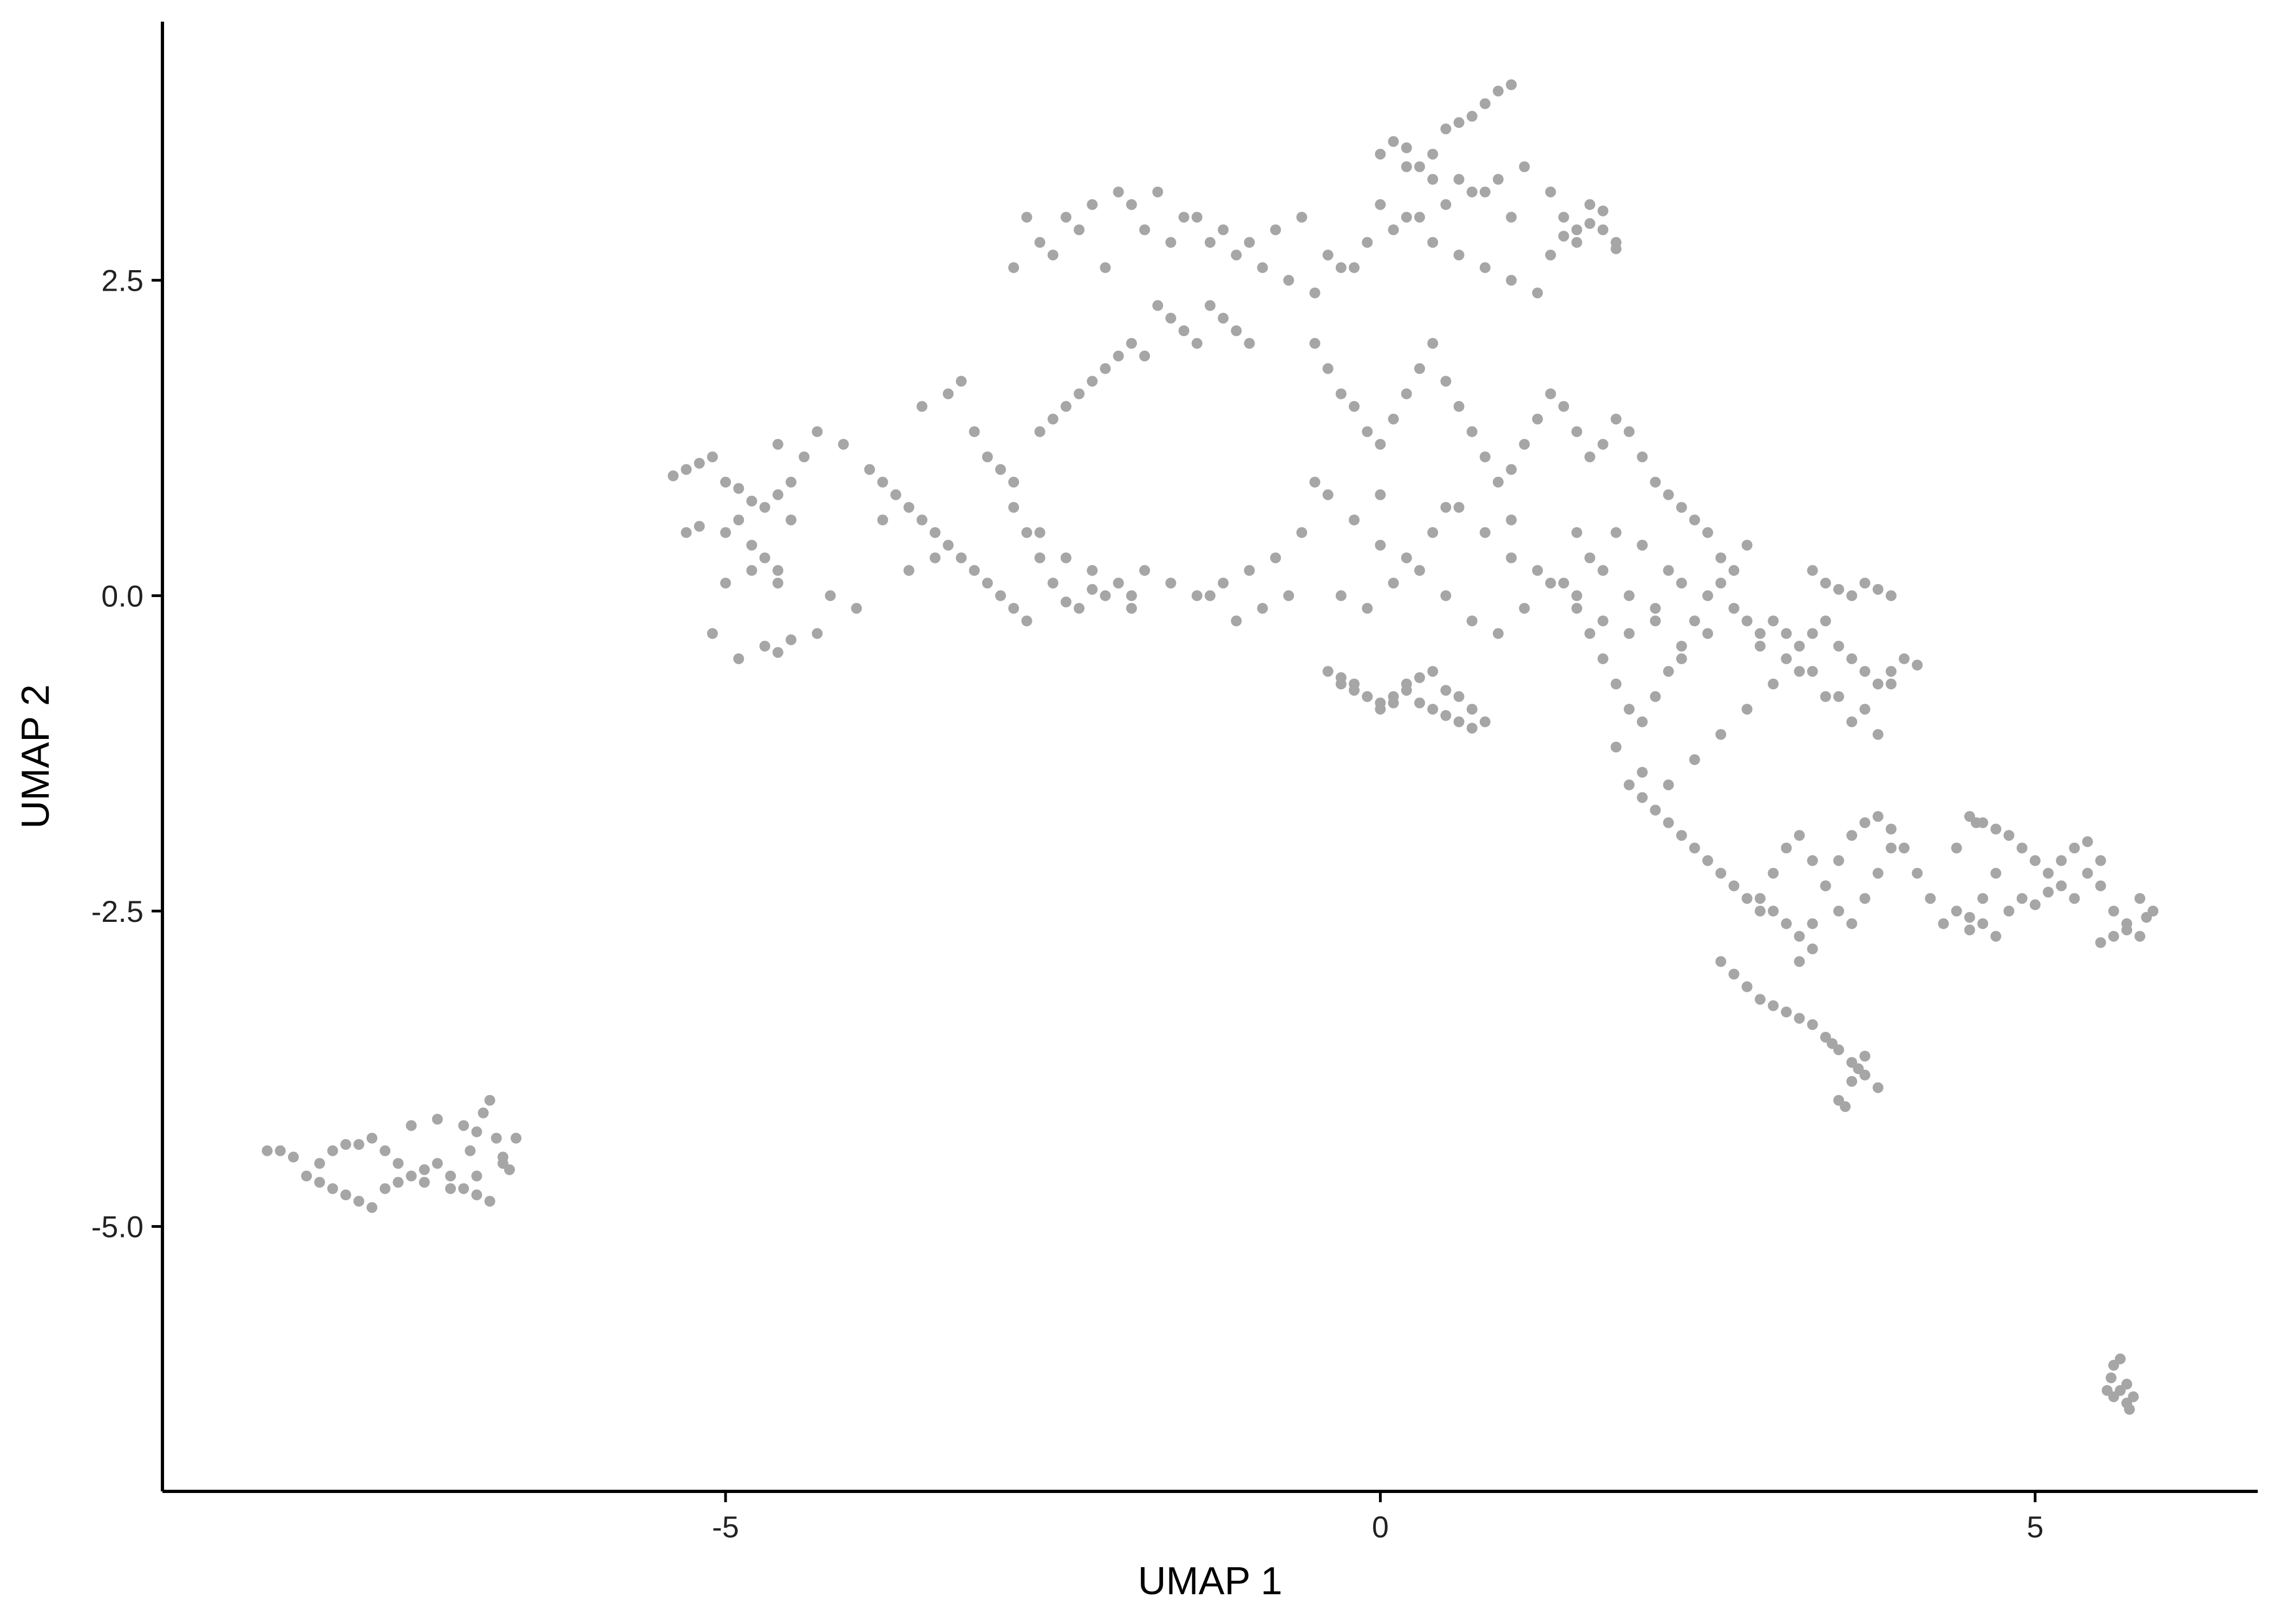  What do you see at coordinates (725, 1527) in the screenshot?
I see `x-tick-label: -5` at bounding box center [725, 1527].